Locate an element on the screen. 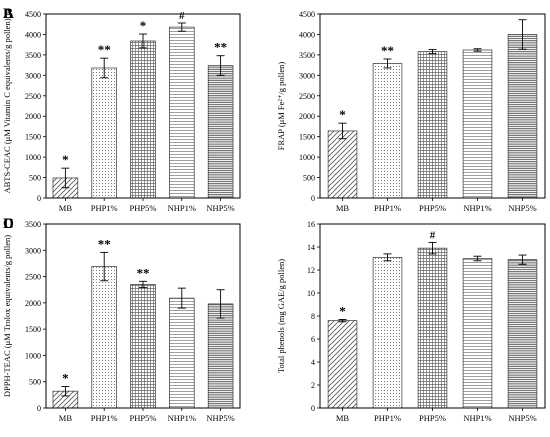  y-tick-label: 14 is located at coordinates (311, 247).